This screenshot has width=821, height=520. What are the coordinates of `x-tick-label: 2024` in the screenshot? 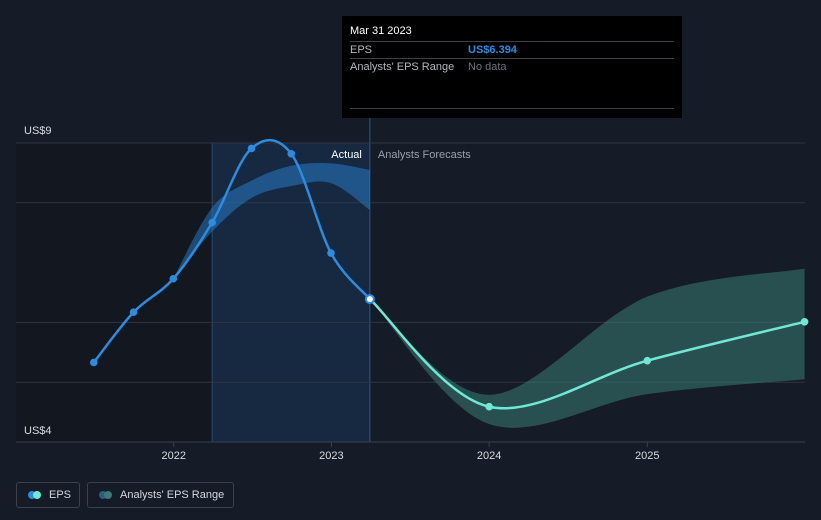 It's located at (489, 456).